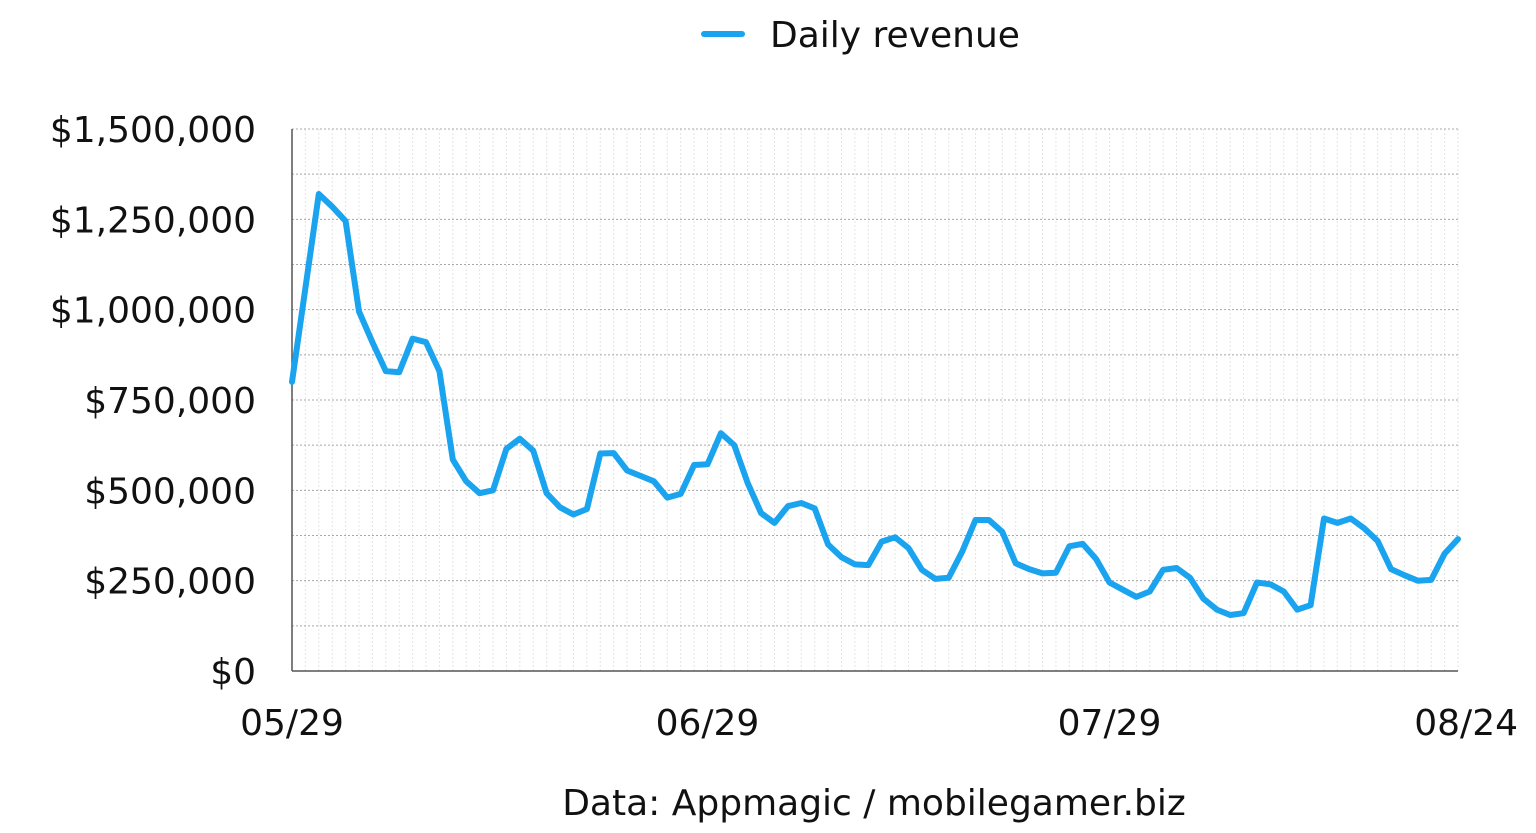  What do you see at coordinates (170, 401) in the screenshot?
I see `y-tick-label: $750,000` at bounding box center [170, 401].